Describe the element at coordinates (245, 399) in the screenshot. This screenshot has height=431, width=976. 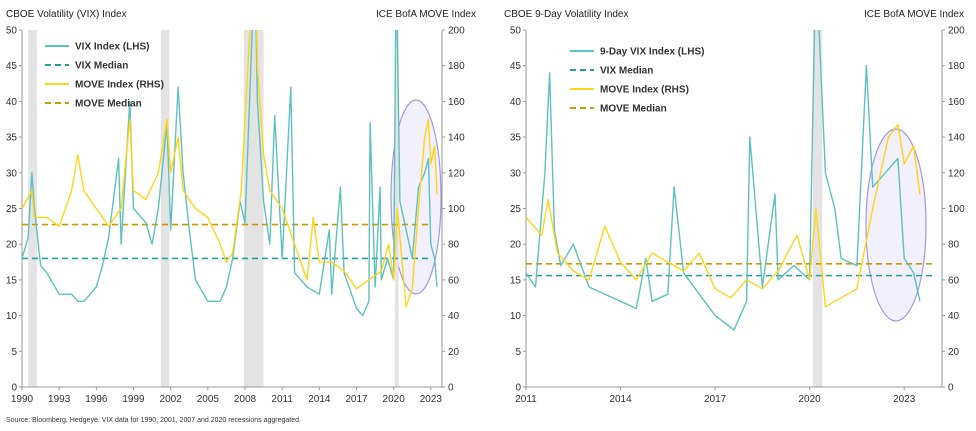
I see `x-tick-label: 2008` at that location.